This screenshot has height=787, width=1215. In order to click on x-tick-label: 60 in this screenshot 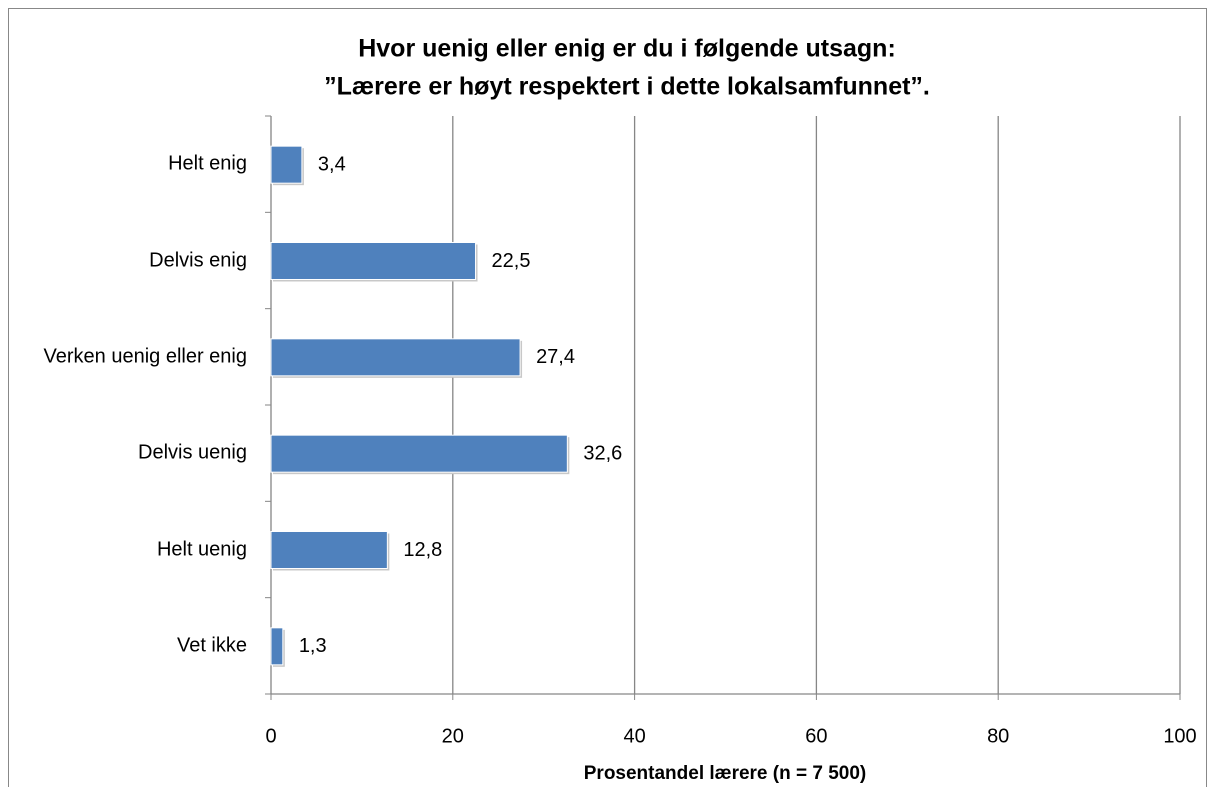, I will do `click(816, 736)`.